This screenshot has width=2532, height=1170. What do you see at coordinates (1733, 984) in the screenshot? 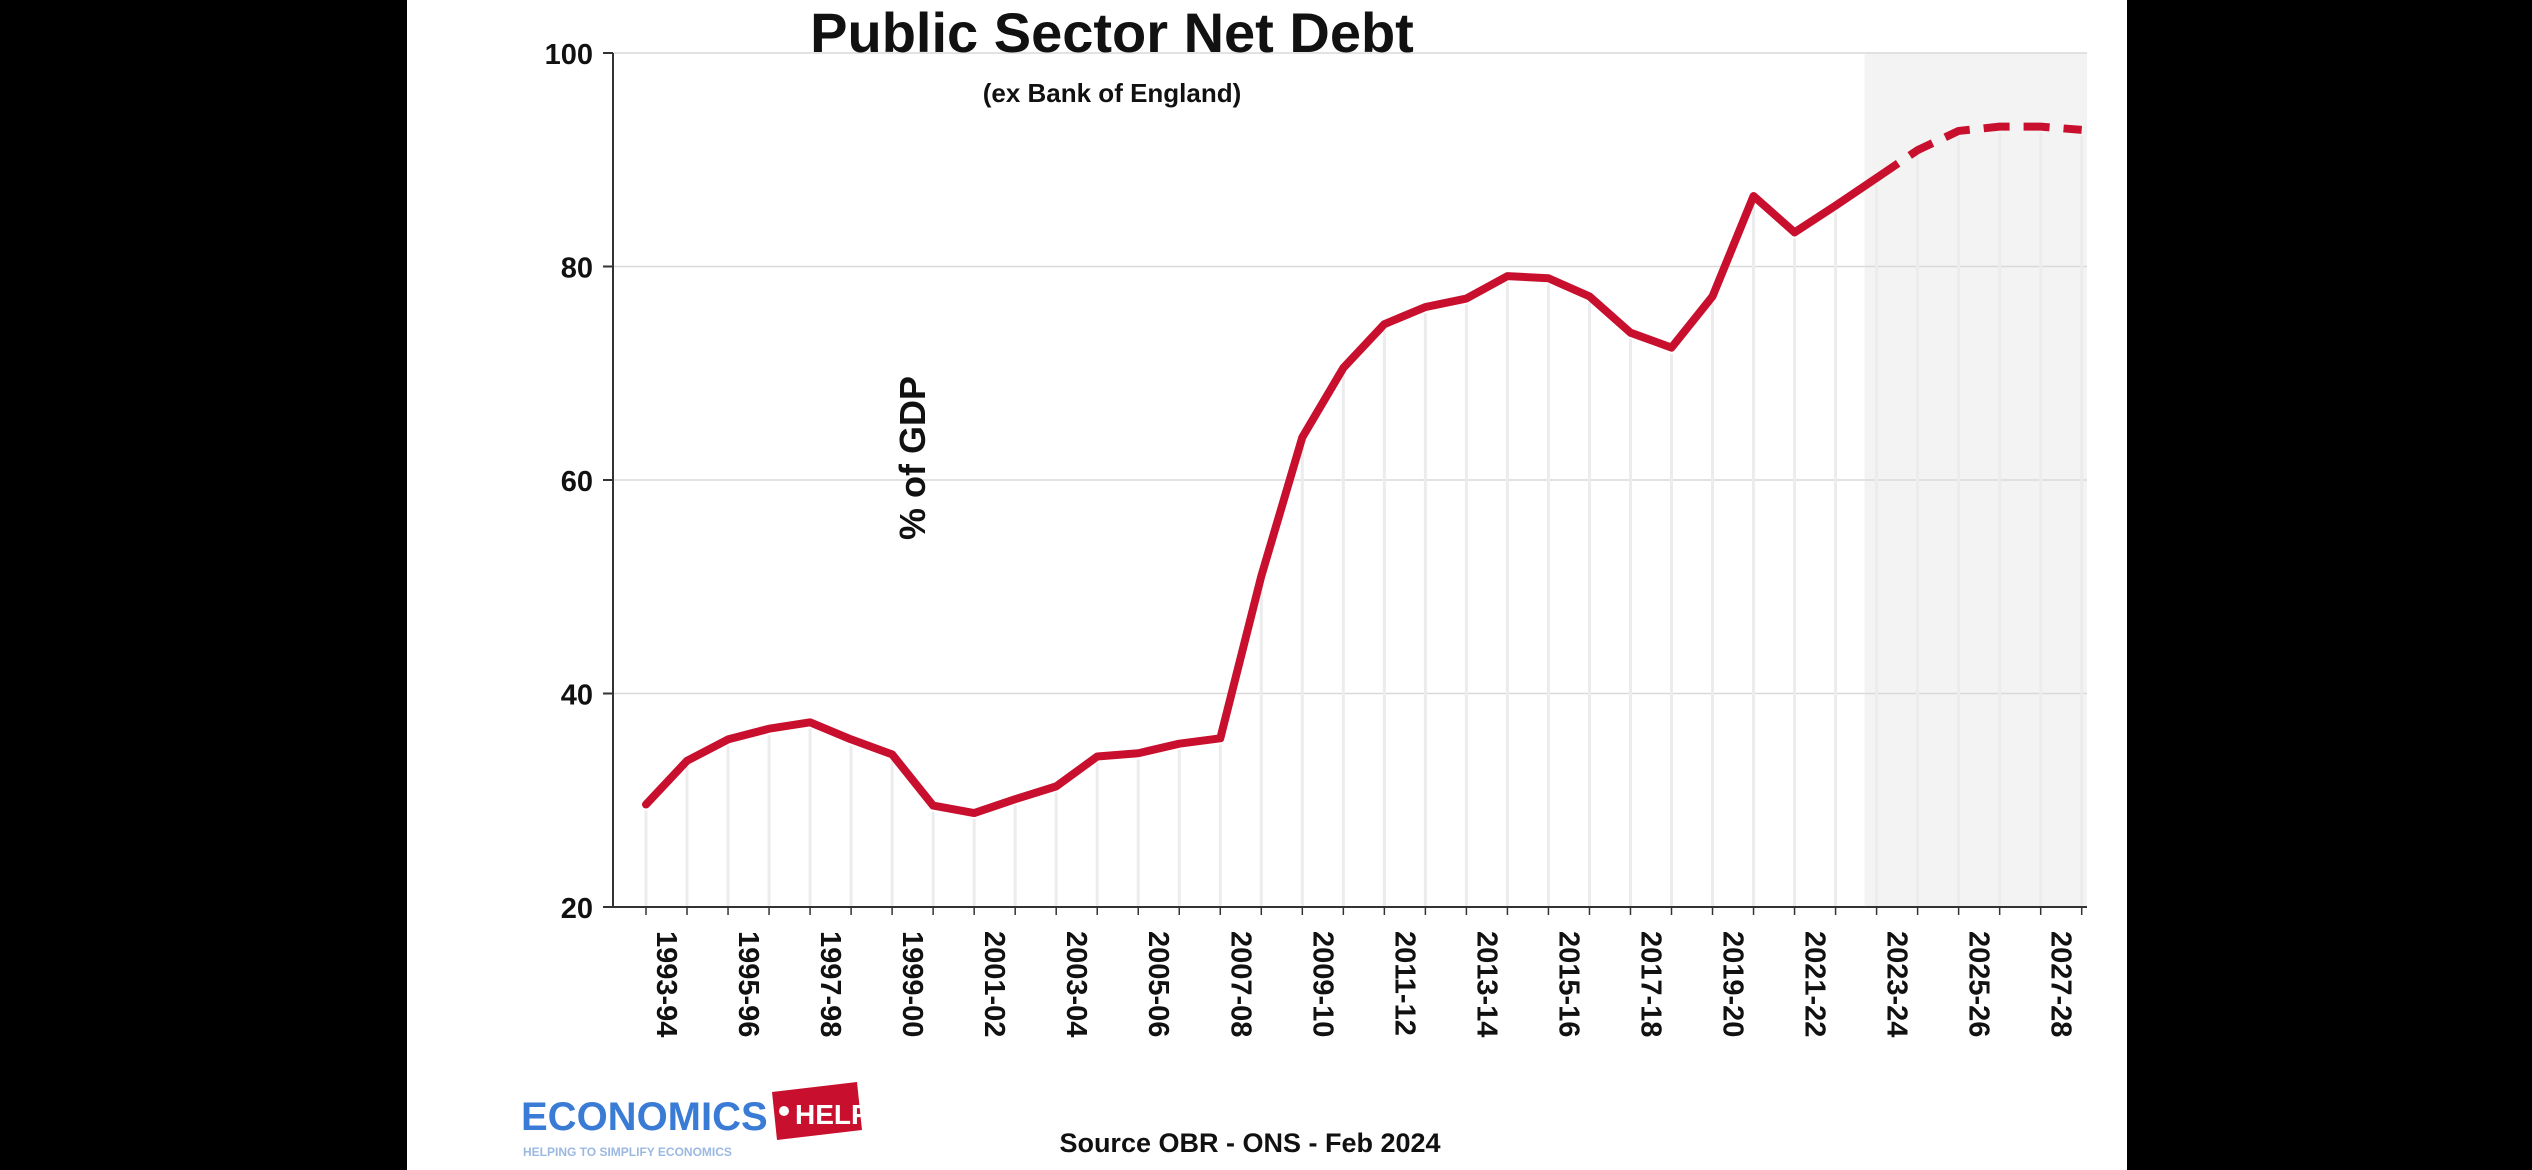
I see `x-tick-label-2019-20: 2019-20` at bounding box center [1733, 984].